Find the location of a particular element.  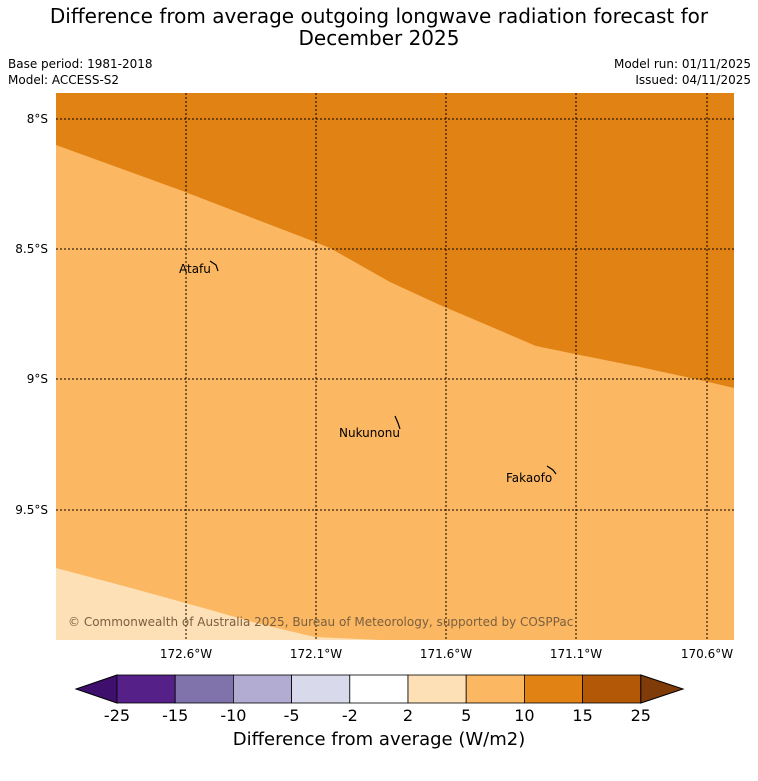

colorbar-tick-label: -5 is located at coordinates (292, 715).